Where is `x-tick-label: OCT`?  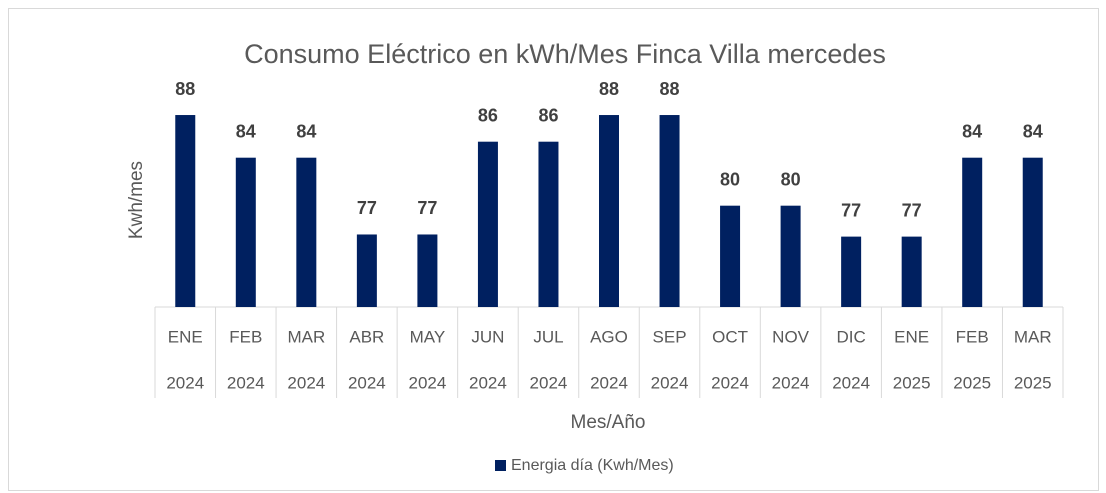 x-tick-label: OCT is located at coordinates (730, 336).